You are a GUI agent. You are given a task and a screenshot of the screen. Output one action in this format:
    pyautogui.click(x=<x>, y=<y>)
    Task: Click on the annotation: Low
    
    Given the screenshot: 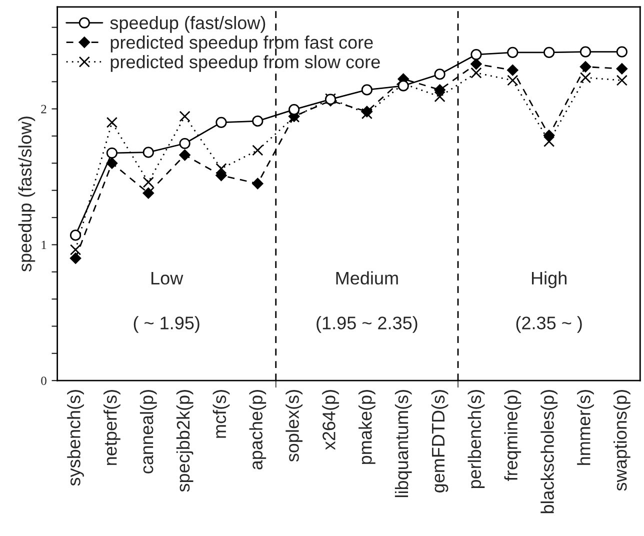 What is the action you would take?
    pyautogui.click(x=168, y=278)
    